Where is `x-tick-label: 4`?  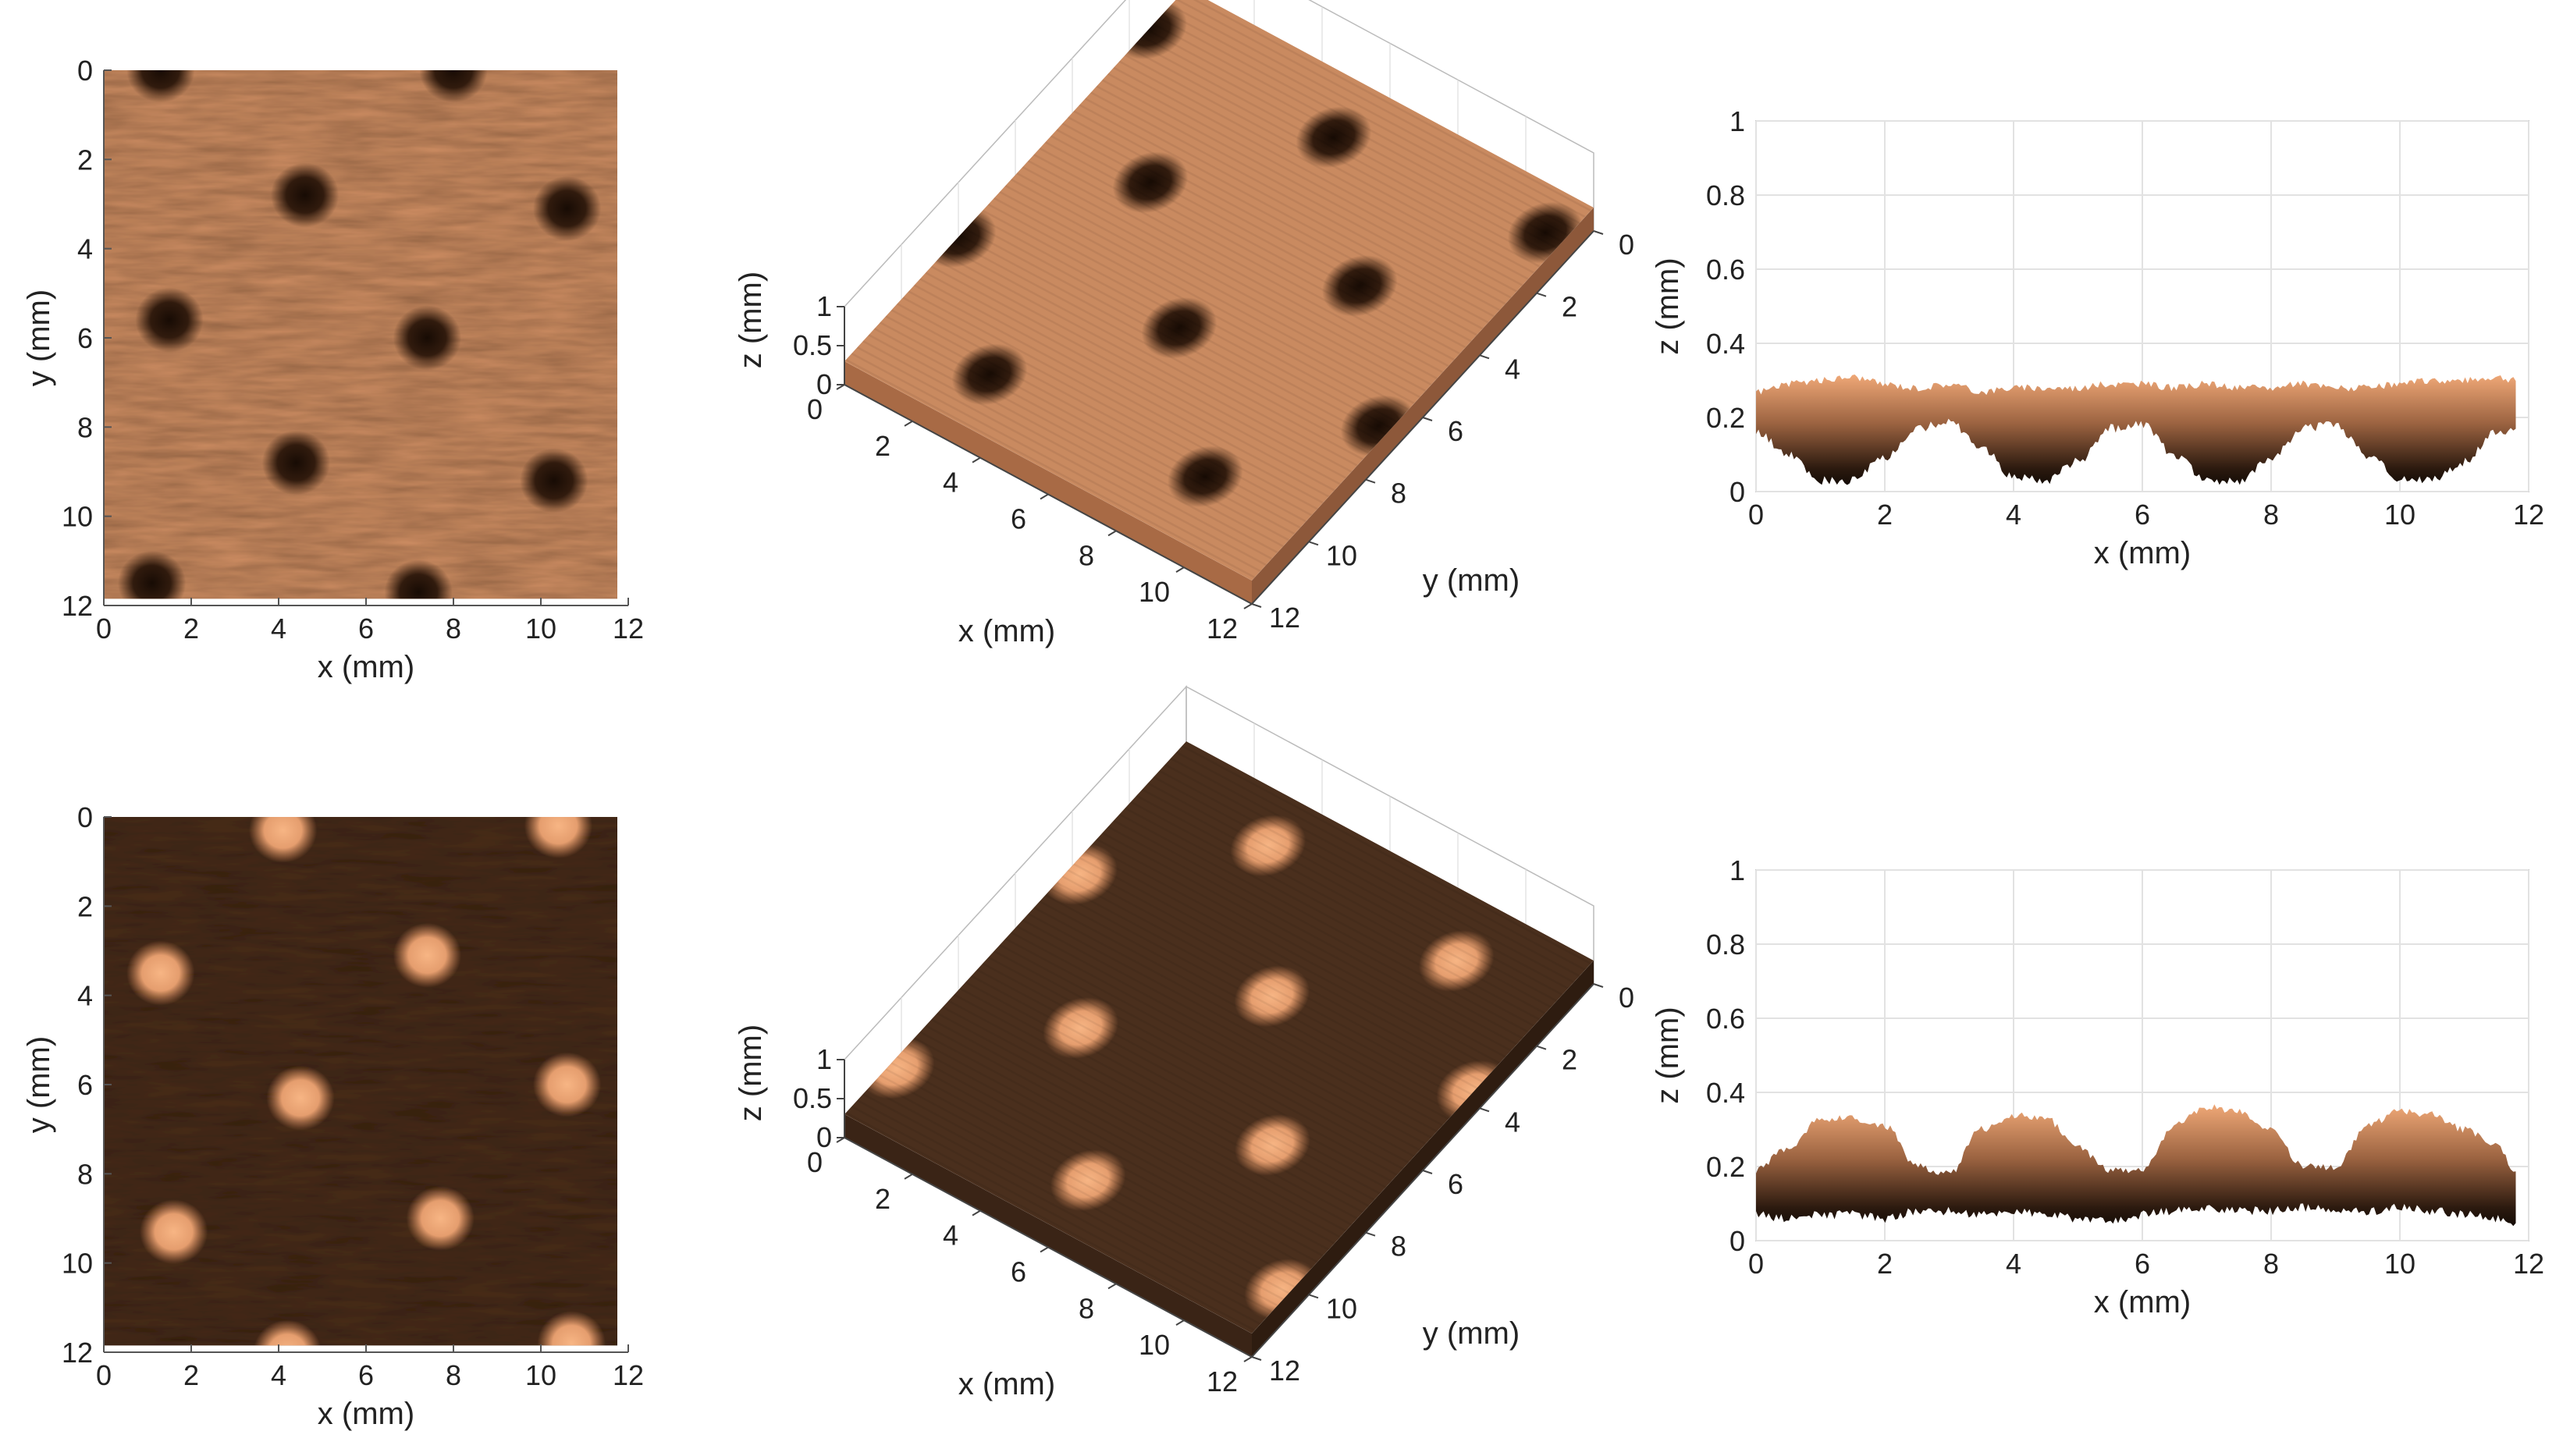
x-tick-label: 4 is located at coordinates (950, 1236).